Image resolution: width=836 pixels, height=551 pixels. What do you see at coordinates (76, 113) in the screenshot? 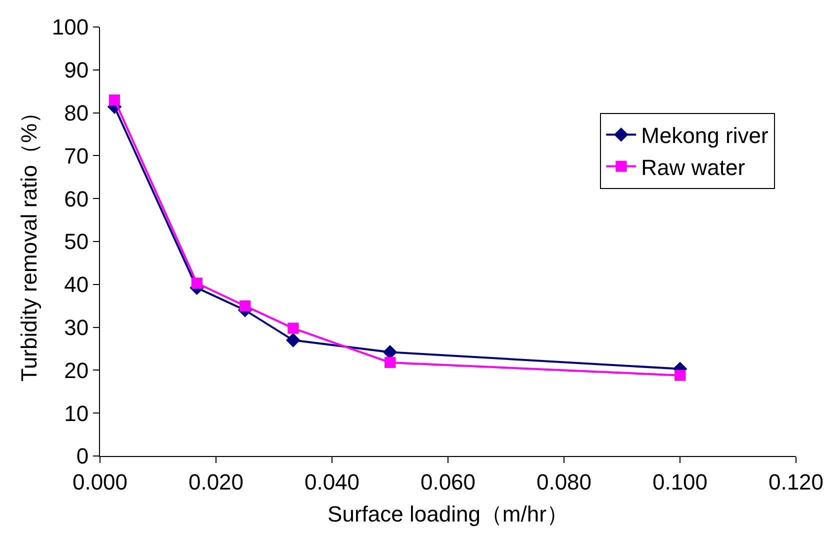
I see `y-tick-label: 80` at bounding box center [76, 113].